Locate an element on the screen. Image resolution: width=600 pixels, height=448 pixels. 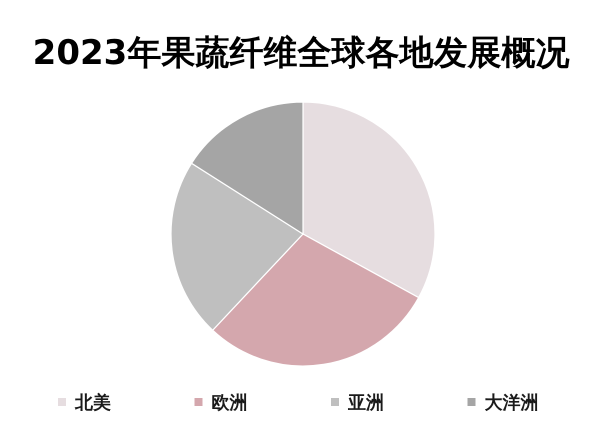
legend-label: 北美 is located at coordinates (92, 402).